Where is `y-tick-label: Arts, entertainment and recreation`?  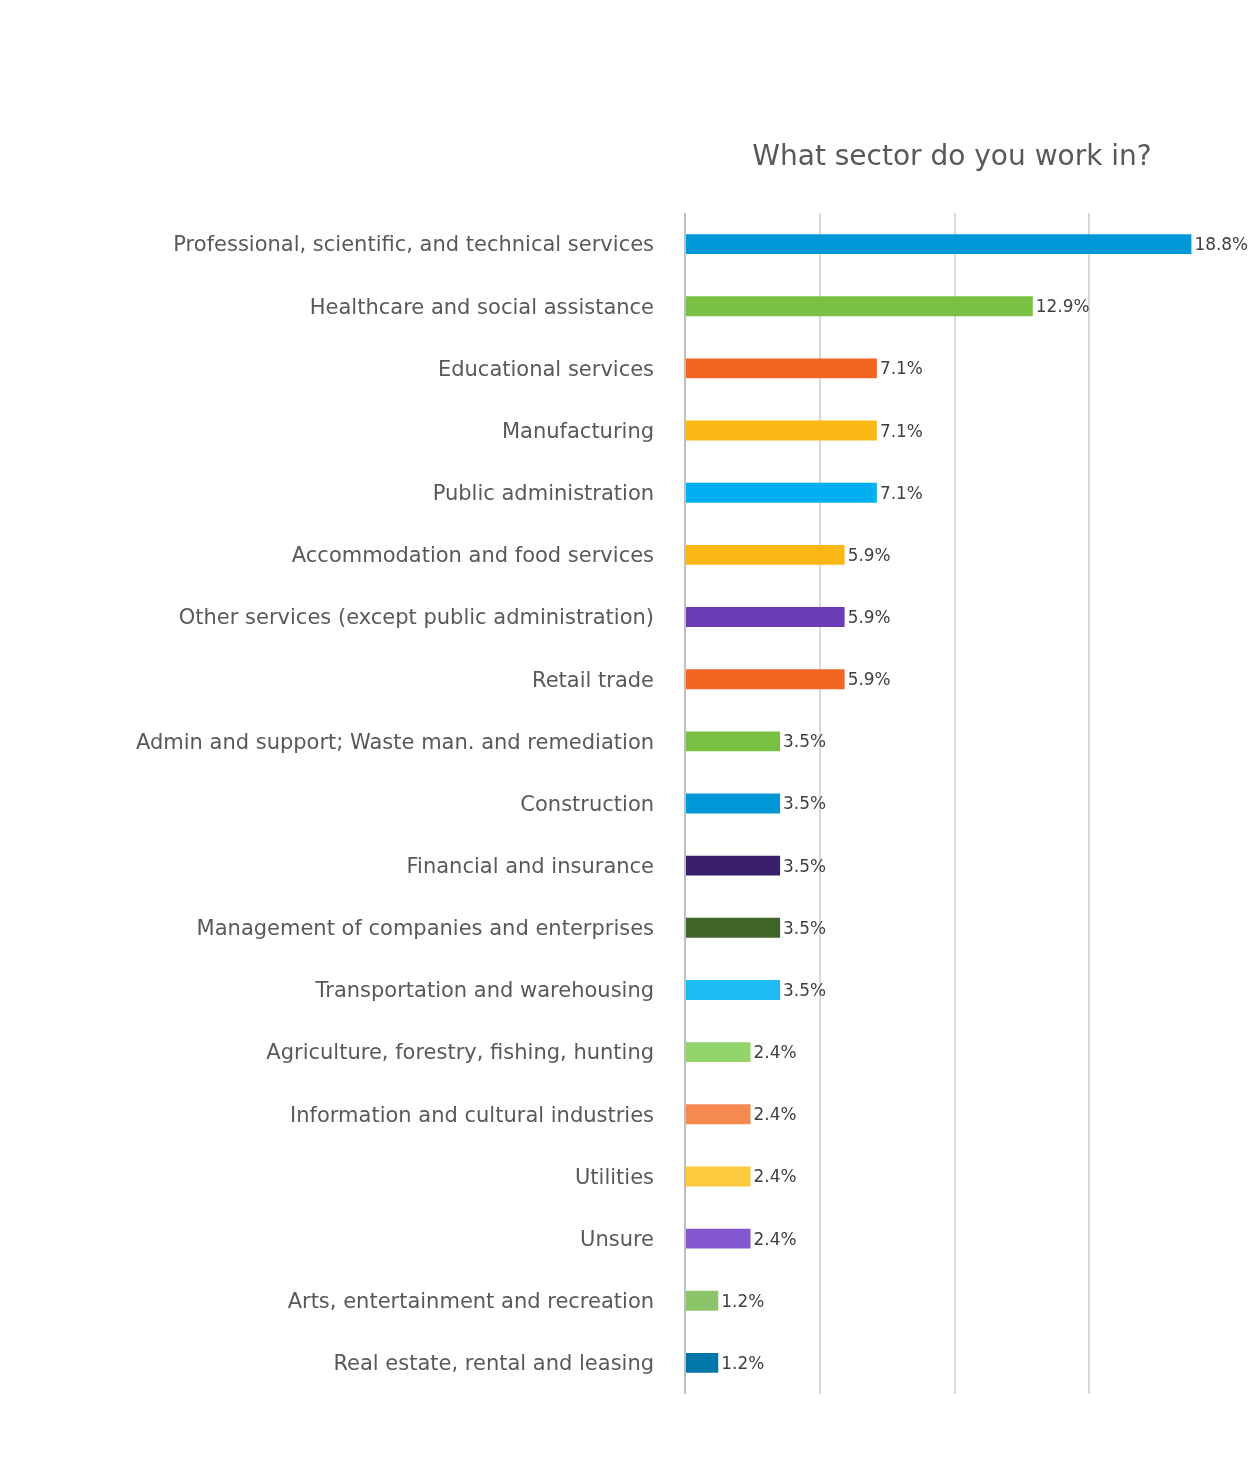 y-tick-label: Arts, entertainment and recreation is located at coordinates (471, 1301).